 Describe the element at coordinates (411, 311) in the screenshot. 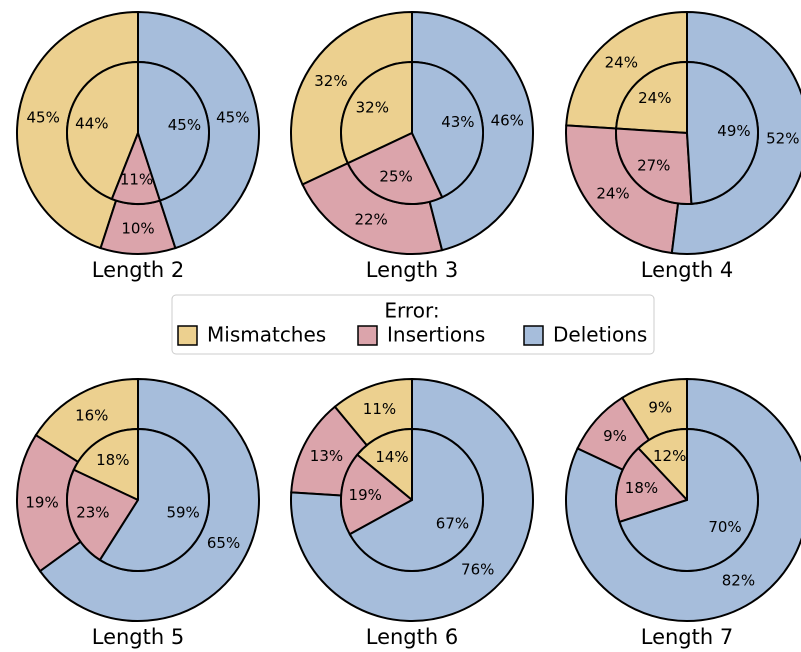

I see `legend-title: Error:` at that location.